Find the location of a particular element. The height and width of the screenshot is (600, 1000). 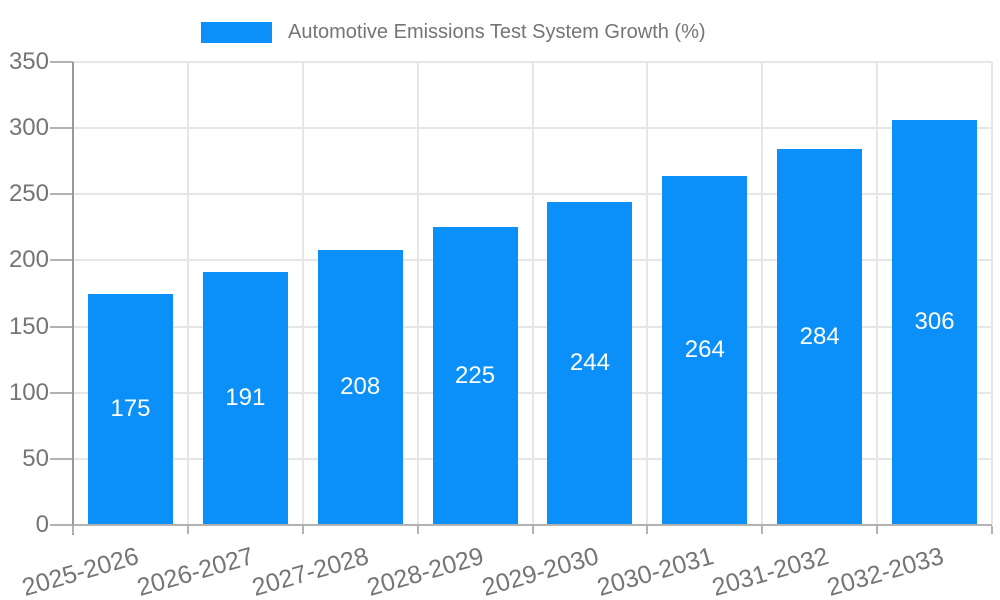

bar-value-label: 284 is located at coordinates (819, 336).